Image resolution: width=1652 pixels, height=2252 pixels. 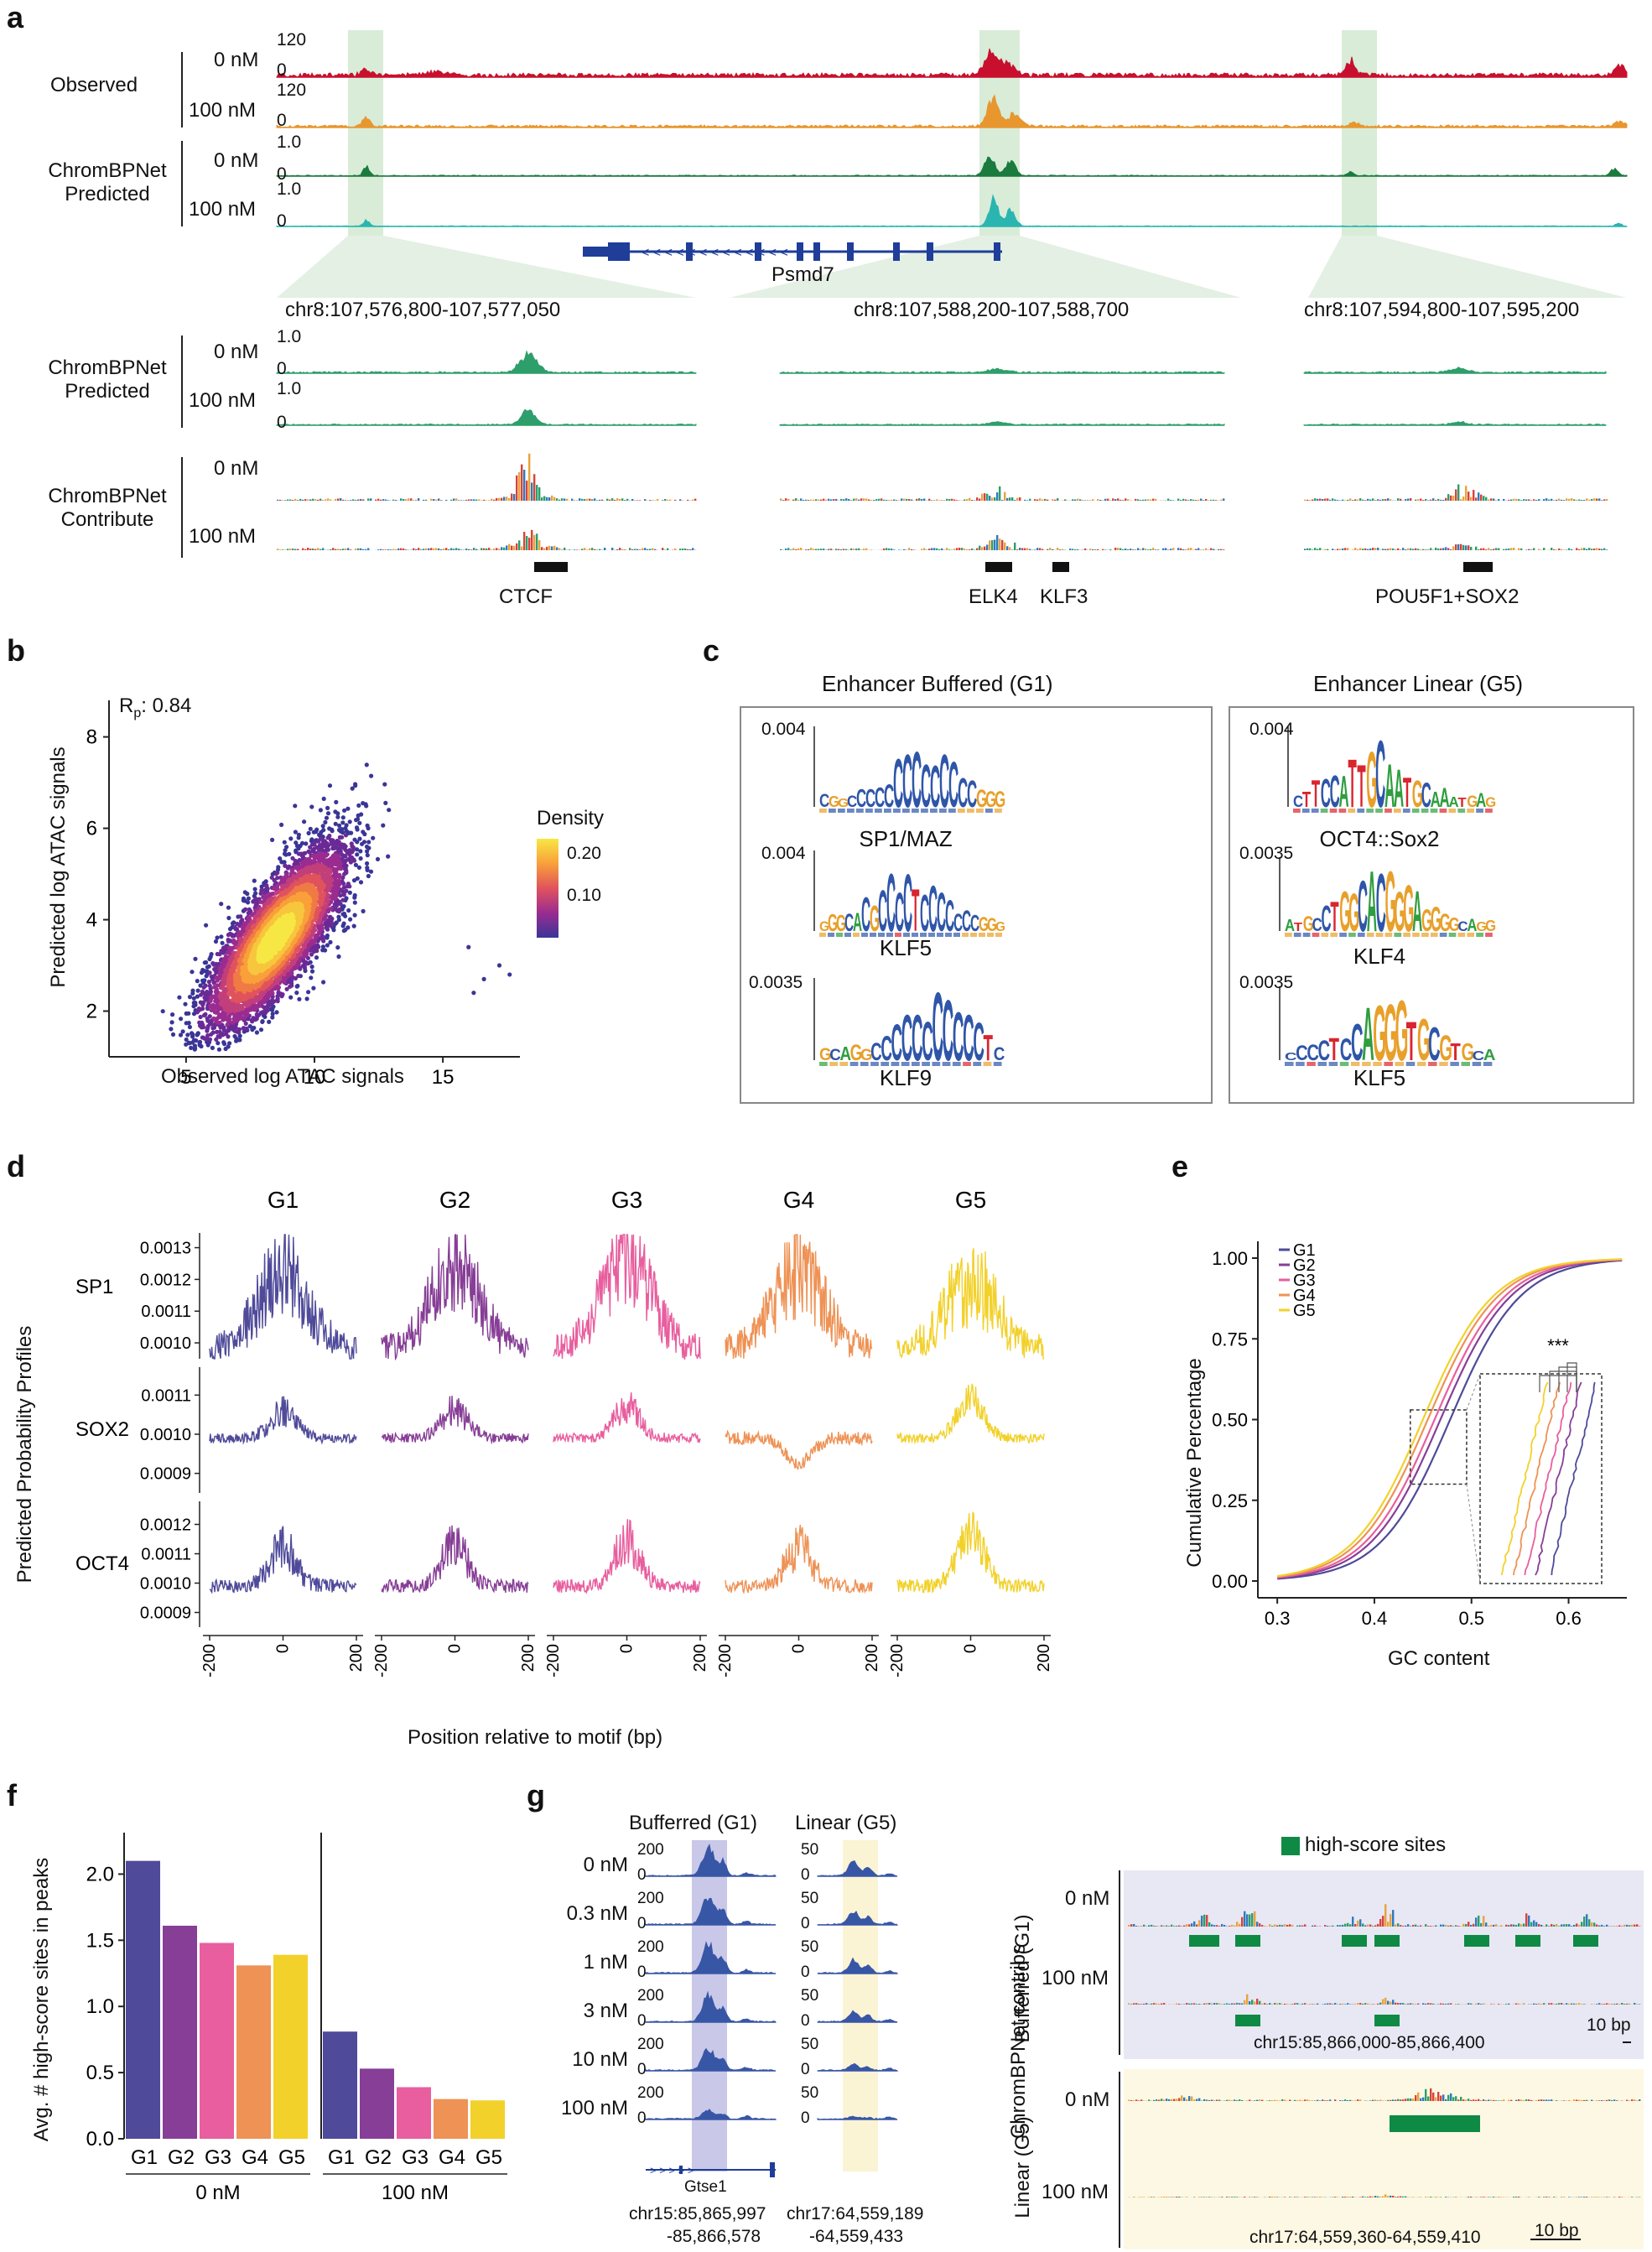 I want to click on region-middle: chr8:107,588,200-107,588,700, so click(x=992, y=310).